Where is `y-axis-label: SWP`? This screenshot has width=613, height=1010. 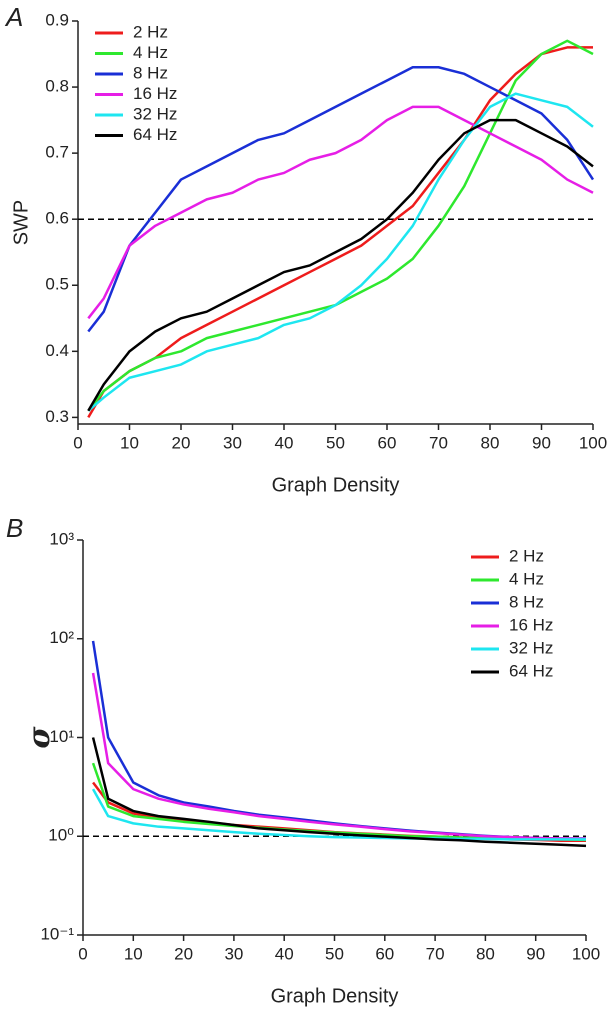
y-axis-label: SWP is located at coordinates (21, 223).